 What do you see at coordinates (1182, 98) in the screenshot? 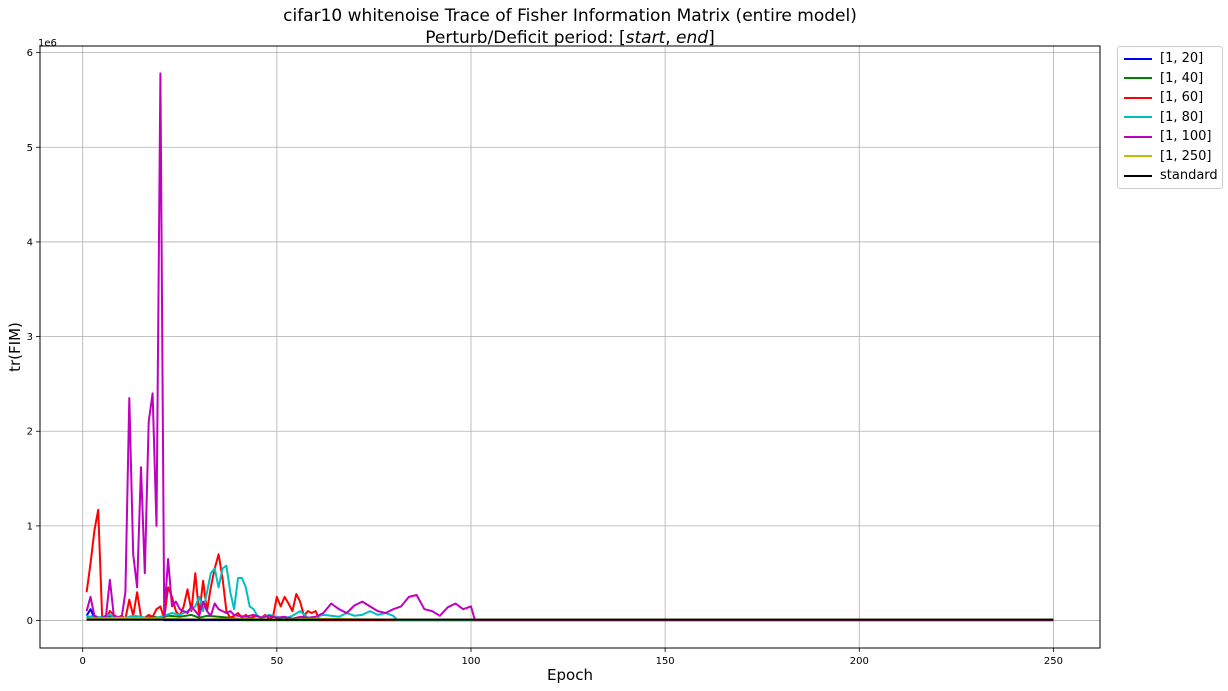
I see `legend-label: [1, 60]` at bounding box center [1182, 98].